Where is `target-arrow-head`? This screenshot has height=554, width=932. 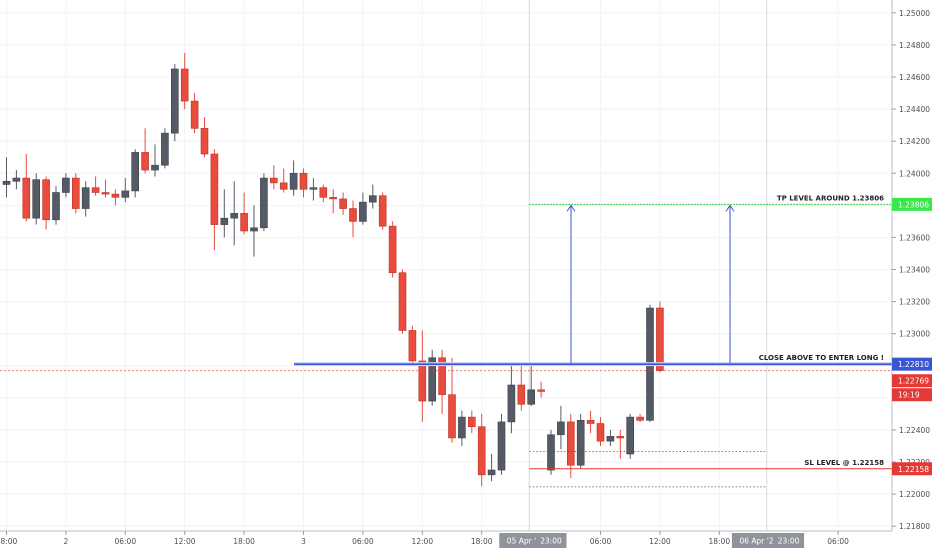
target-arrow-head is located at coordinates (571, 208).